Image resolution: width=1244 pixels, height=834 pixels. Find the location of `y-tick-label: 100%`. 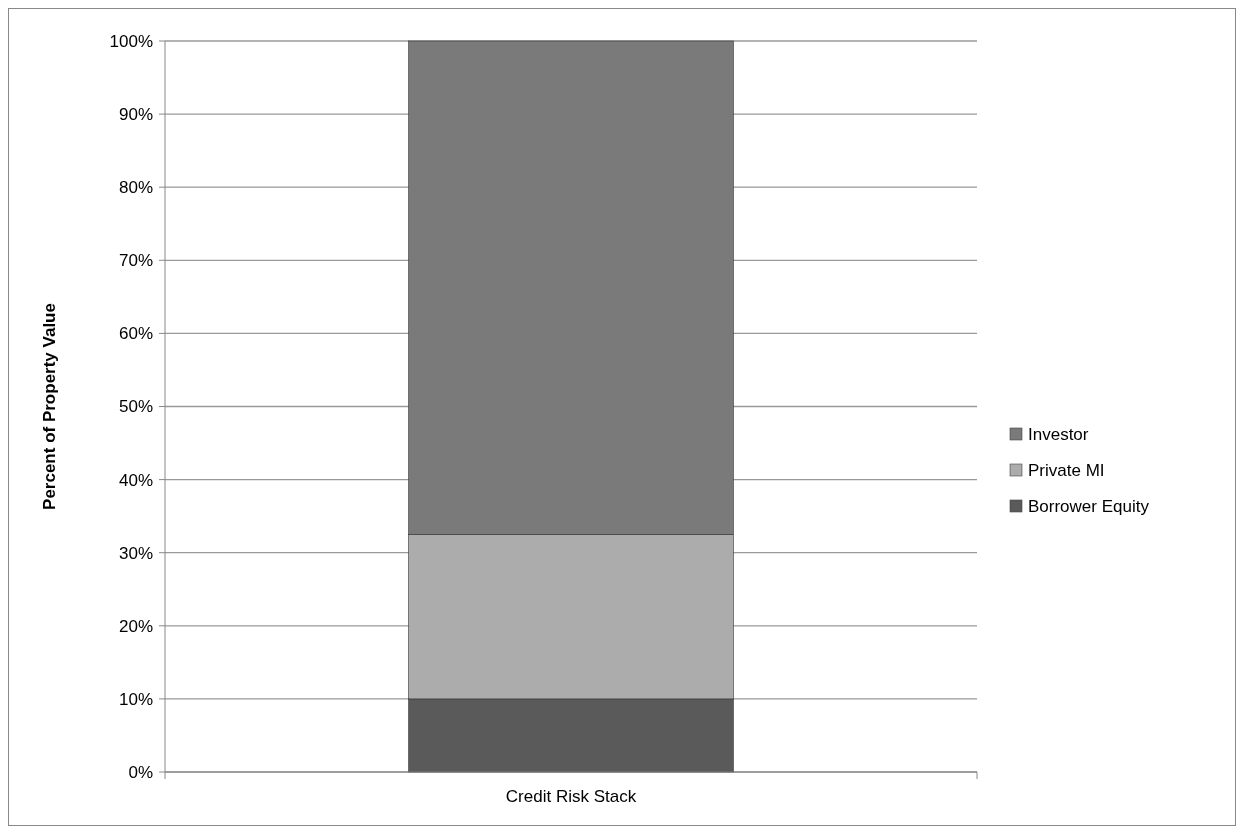

y-tick-label: 100% is located at coordinates (131, 41).